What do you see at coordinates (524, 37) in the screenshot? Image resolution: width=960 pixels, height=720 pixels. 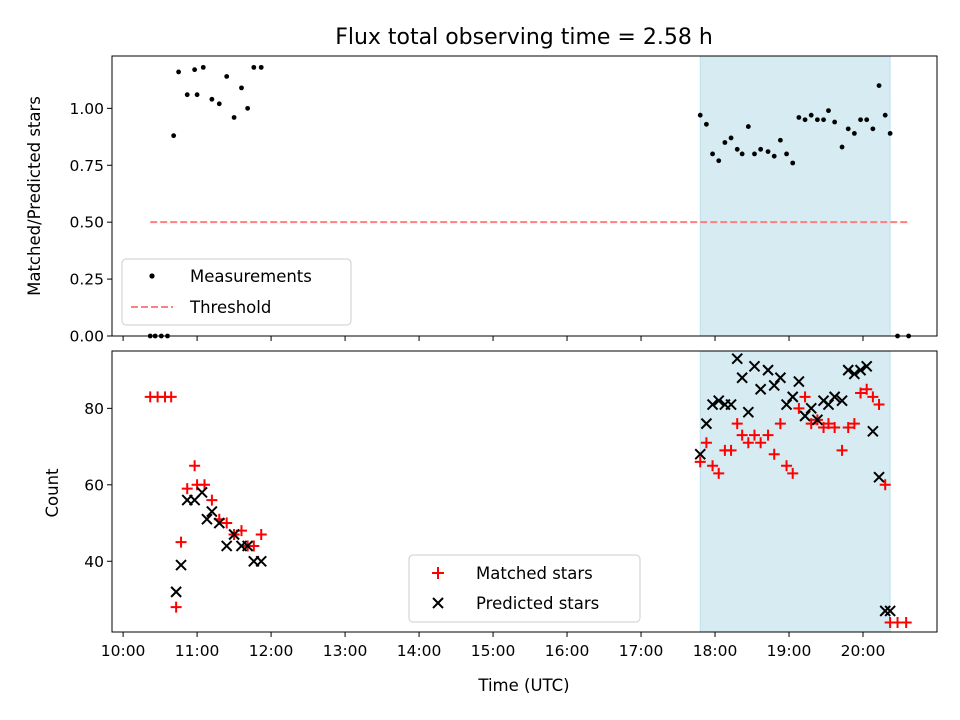 I see `chart-title: Flux total observing time = 2.58 h` at bounding box center [524, 37].